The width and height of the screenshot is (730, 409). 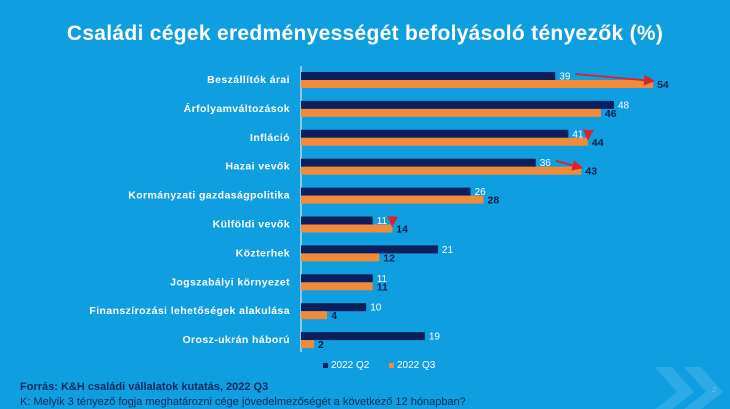 What do you see at coordinates (624, 105) in the screenshot?
I see `data-label-q2: 48` at bounding box center [624, 105].